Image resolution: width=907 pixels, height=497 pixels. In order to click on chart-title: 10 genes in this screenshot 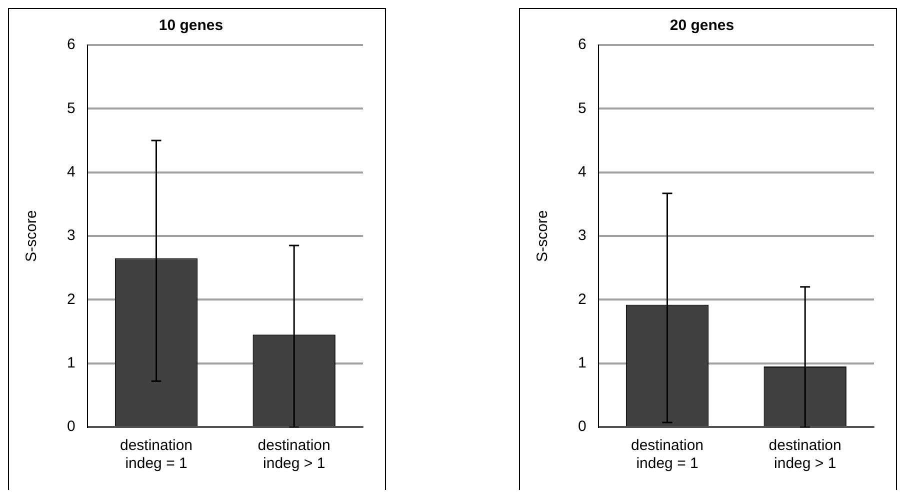, I will do `click(191, 25)`.